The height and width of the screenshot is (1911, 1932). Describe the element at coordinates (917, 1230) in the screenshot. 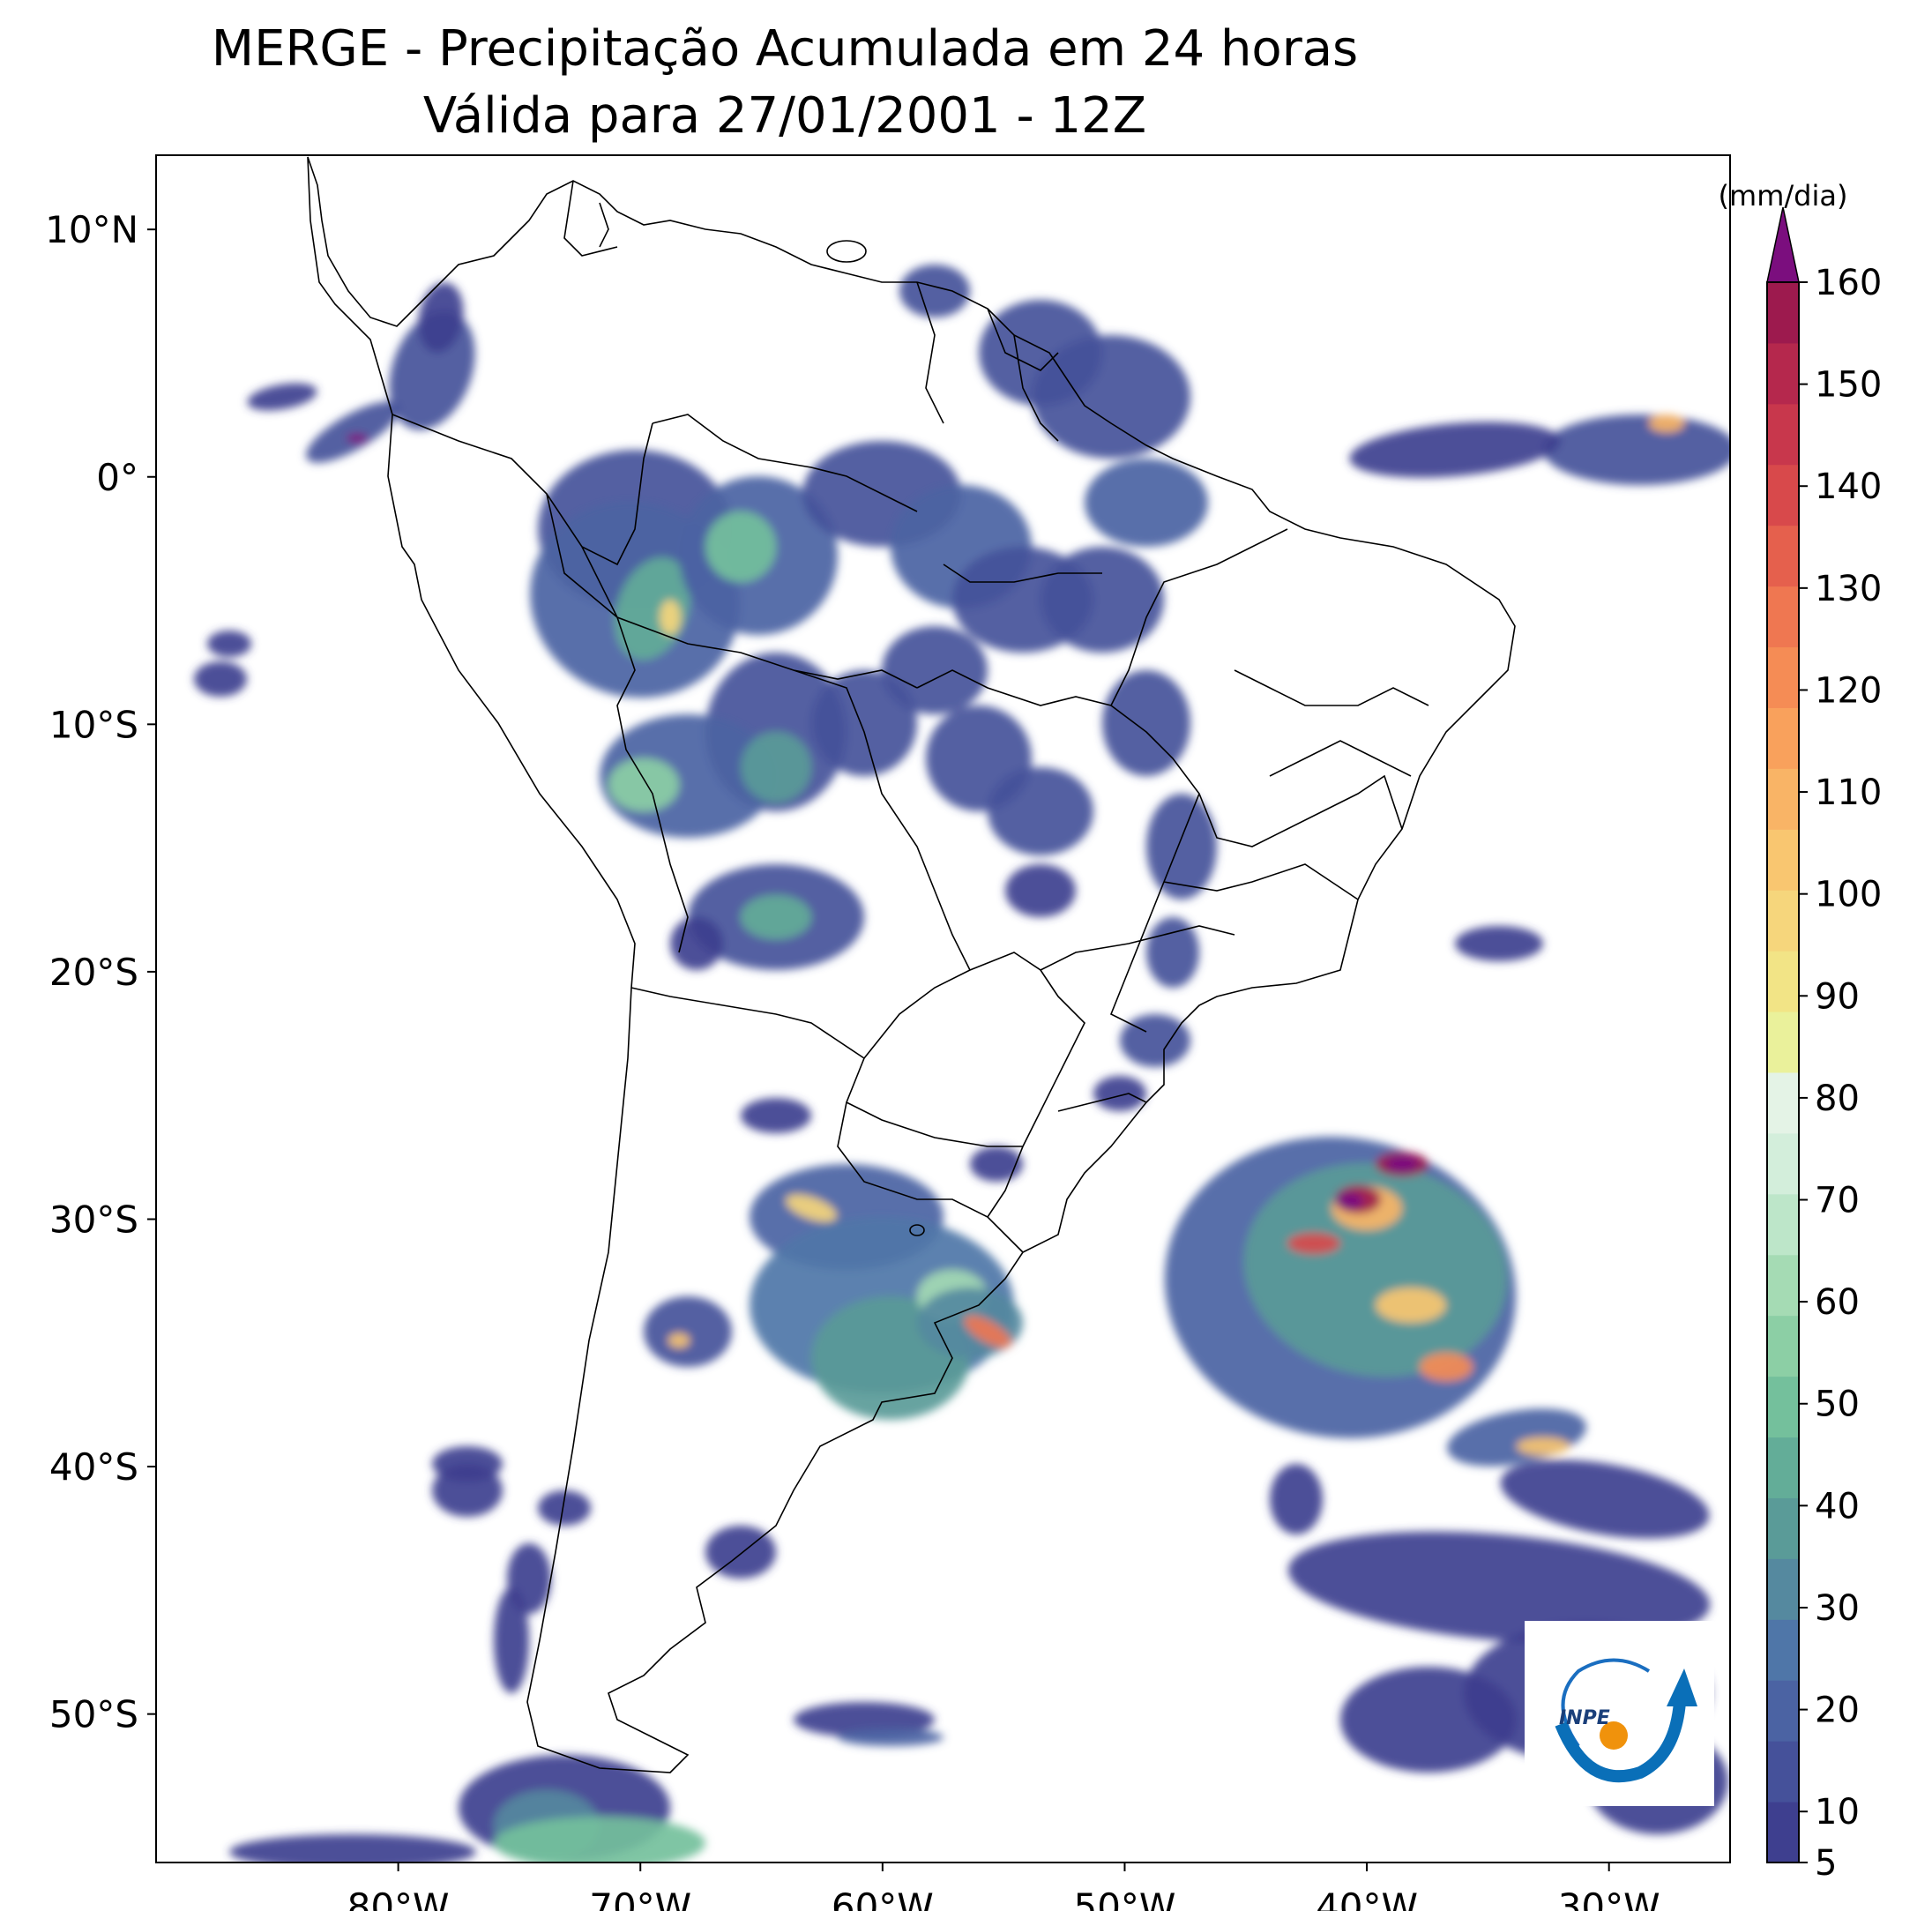

I see `island-small` at that location.